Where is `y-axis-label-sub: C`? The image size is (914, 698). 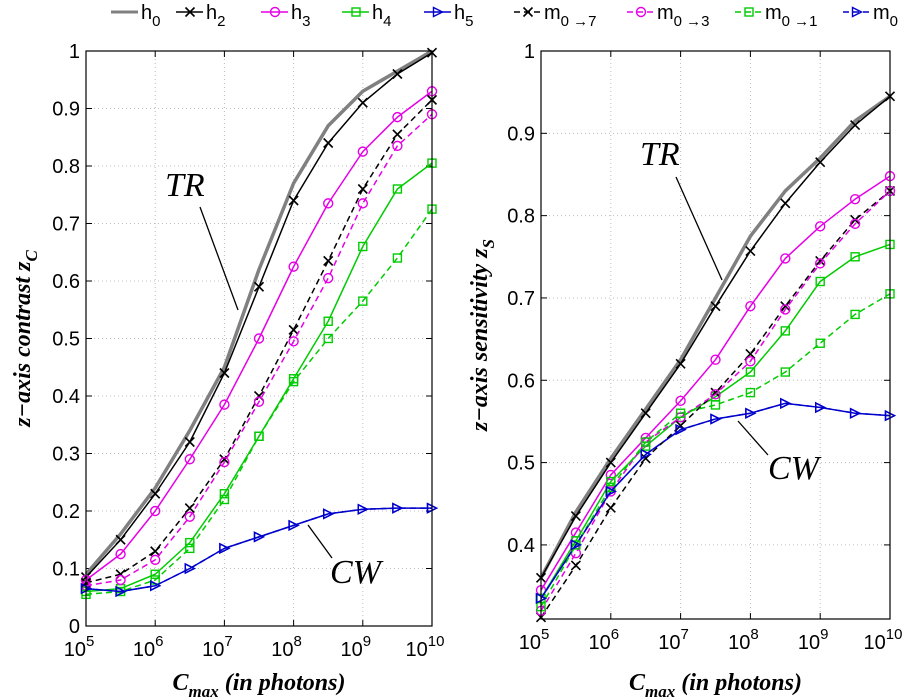 y-axis-label-sub: C is located at coordinates (31, 256).